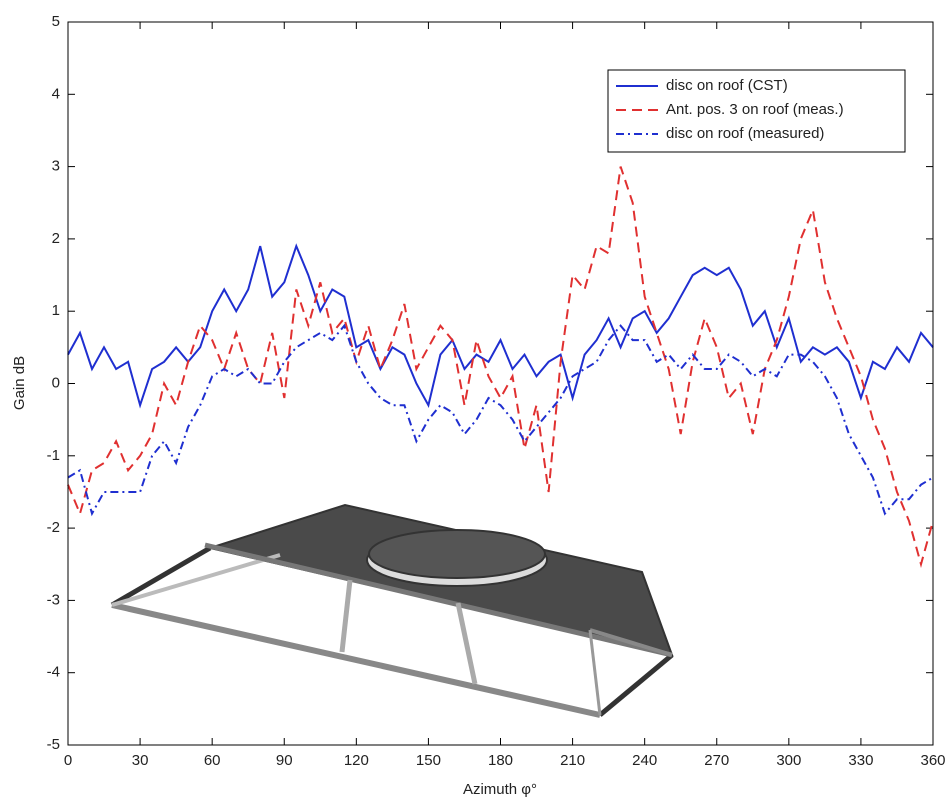 This screenshot has width=950, height=809. Describe the element at coordinates (56, 238) in the screenshot. I see `y-tick-label: 2` at that location.